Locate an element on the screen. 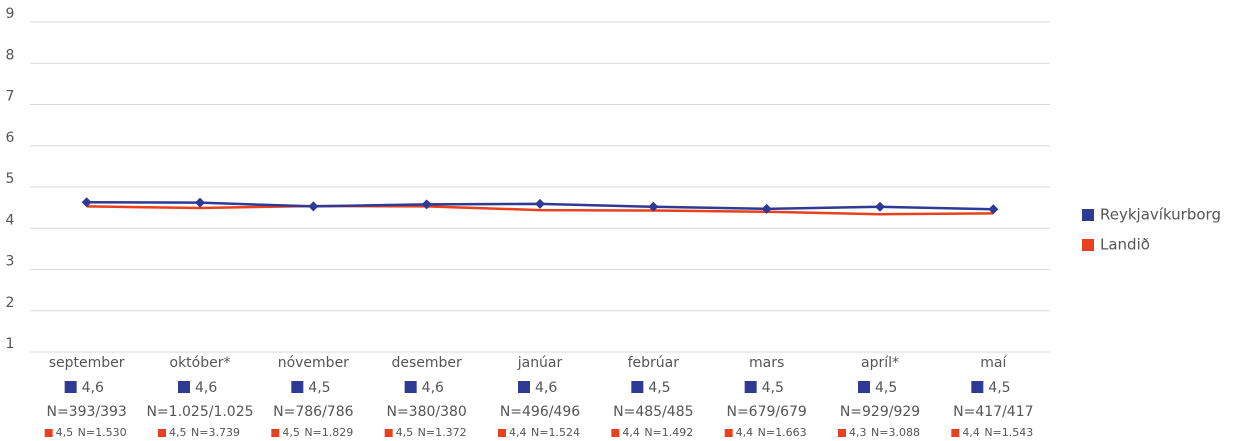 The width and height of the screenshot is (1237, 441). n-label: N=1.025/1.025 is located at coordinates (199, 412).